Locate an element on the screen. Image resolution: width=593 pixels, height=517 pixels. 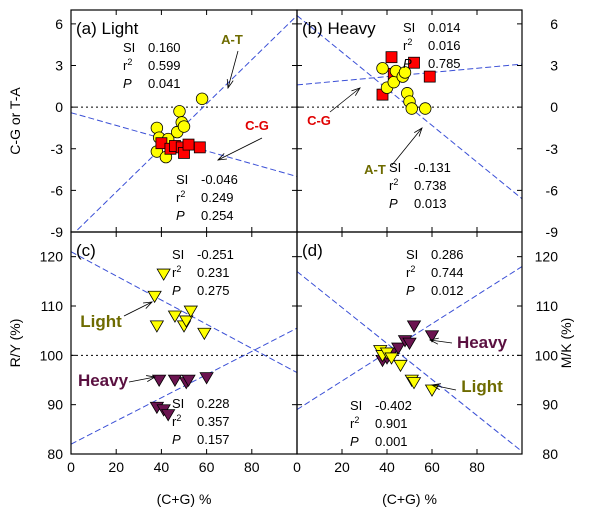
plot-area-c is located at coordinates (184, 348).